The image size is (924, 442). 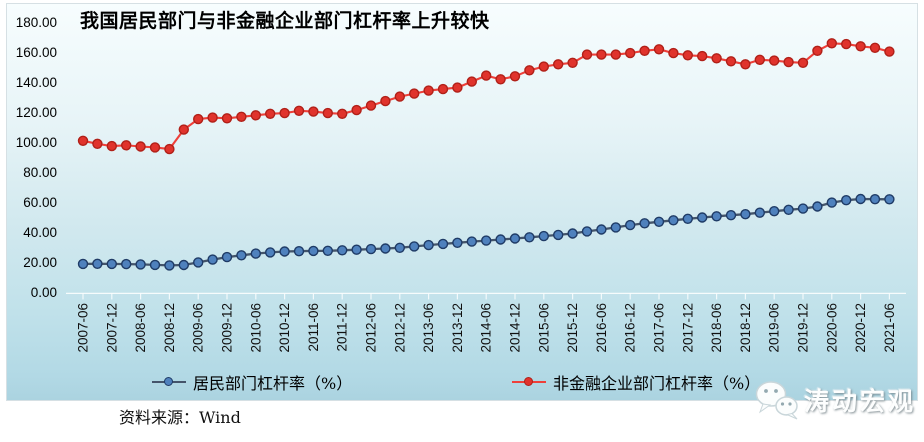 I want to click on y-axis-label: 180.00, so click(x=36, y=22).